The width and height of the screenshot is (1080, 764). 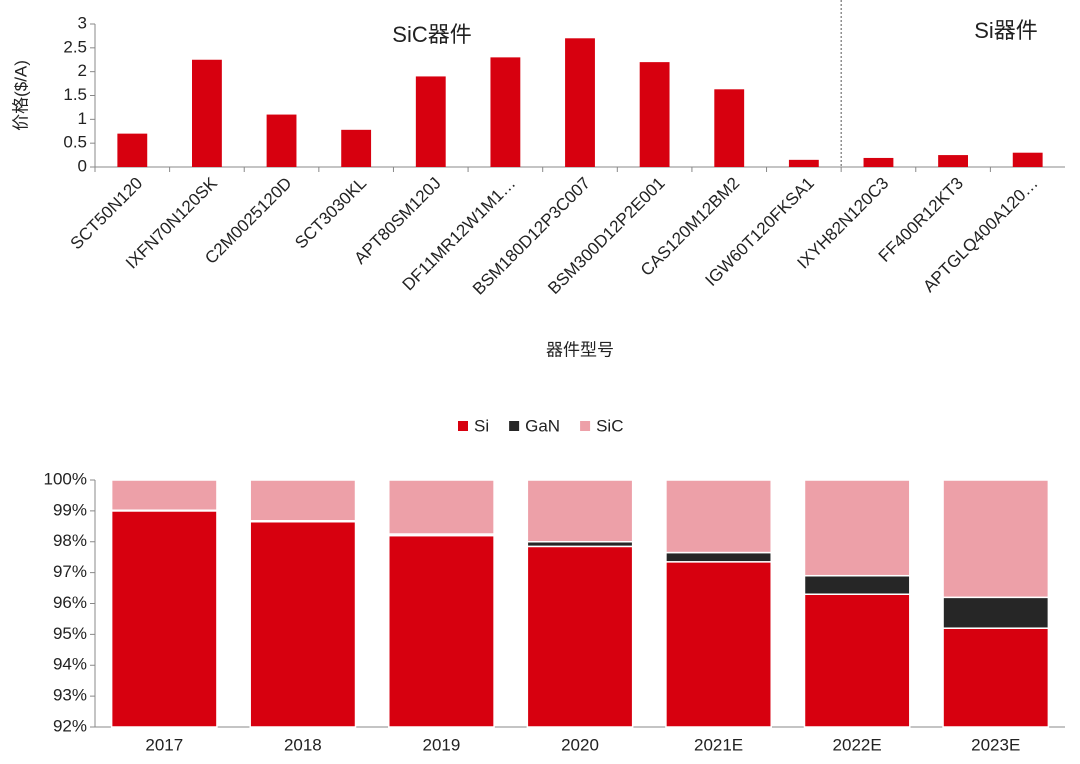 I want to click on legend-label: Si, so click(x=481, y=425).